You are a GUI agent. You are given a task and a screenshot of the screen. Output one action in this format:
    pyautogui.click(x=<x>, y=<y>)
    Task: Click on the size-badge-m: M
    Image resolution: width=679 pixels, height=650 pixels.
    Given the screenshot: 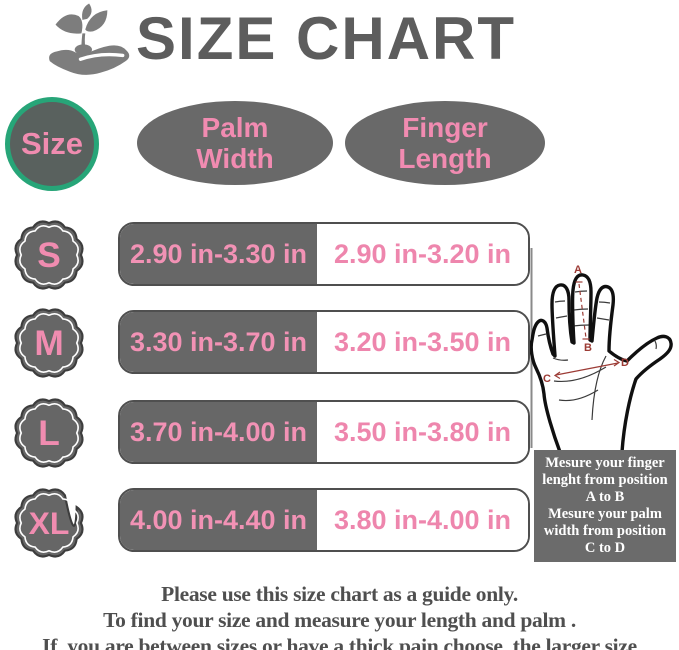 What is the action you would take?
    pyautogui.click(x=49, y=343)
    